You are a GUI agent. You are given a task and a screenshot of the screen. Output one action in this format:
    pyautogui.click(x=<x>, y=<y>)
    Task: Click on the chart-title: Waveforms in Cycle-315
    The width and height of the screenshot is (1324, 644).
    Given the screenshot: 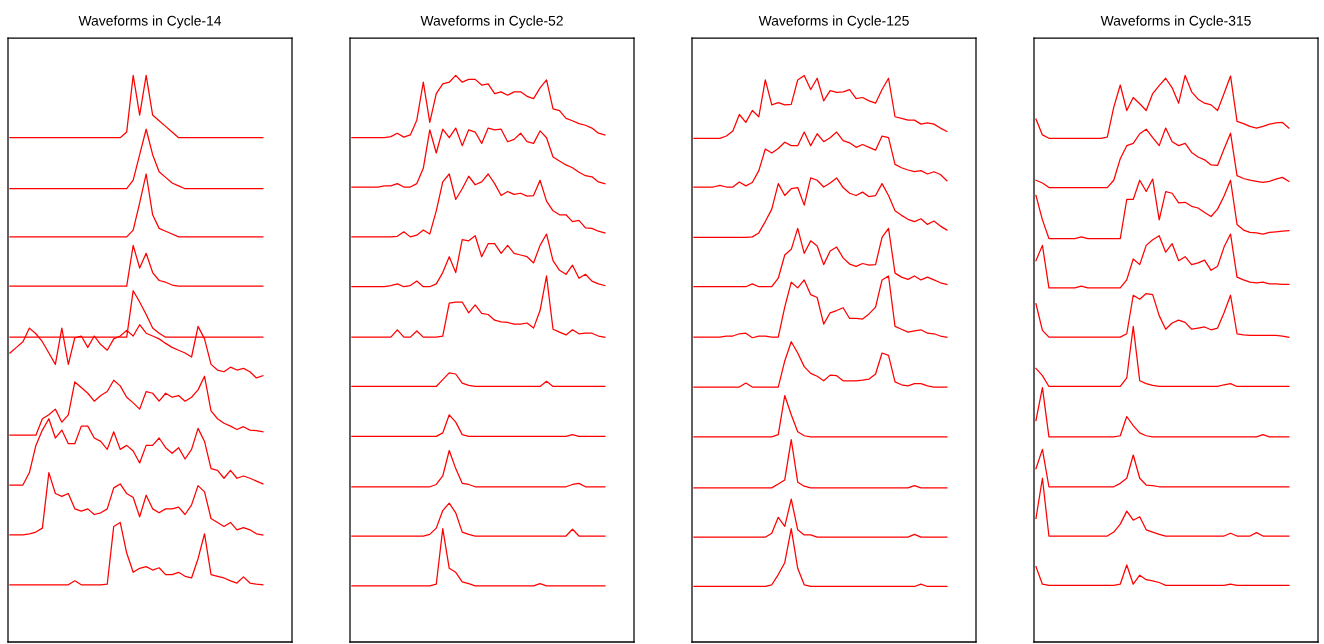 What is the action you would take?
    pyautogui.click(x=1175, y=22)
    